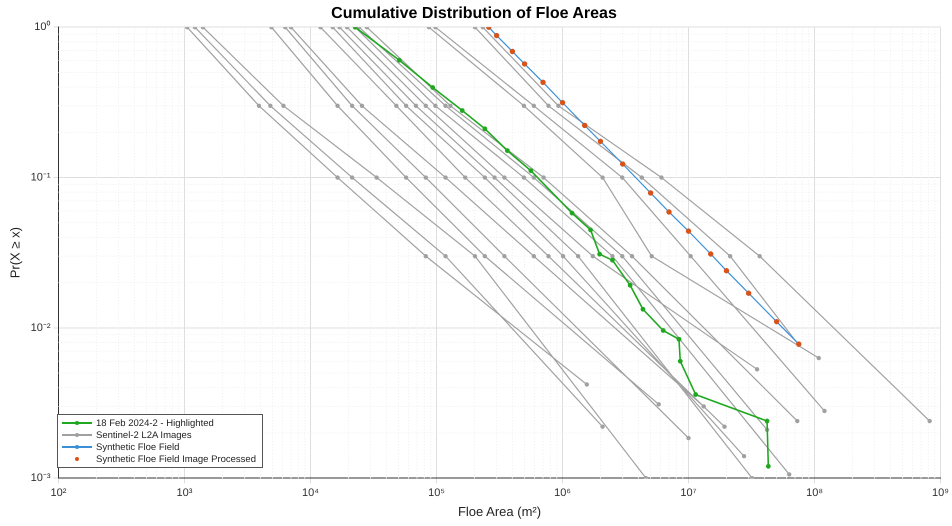 This screenshot has height=526, width=952. Describe the element at coordinates (184, 492) in the screenshot. I see `x-tick-label: 10³` at that location.